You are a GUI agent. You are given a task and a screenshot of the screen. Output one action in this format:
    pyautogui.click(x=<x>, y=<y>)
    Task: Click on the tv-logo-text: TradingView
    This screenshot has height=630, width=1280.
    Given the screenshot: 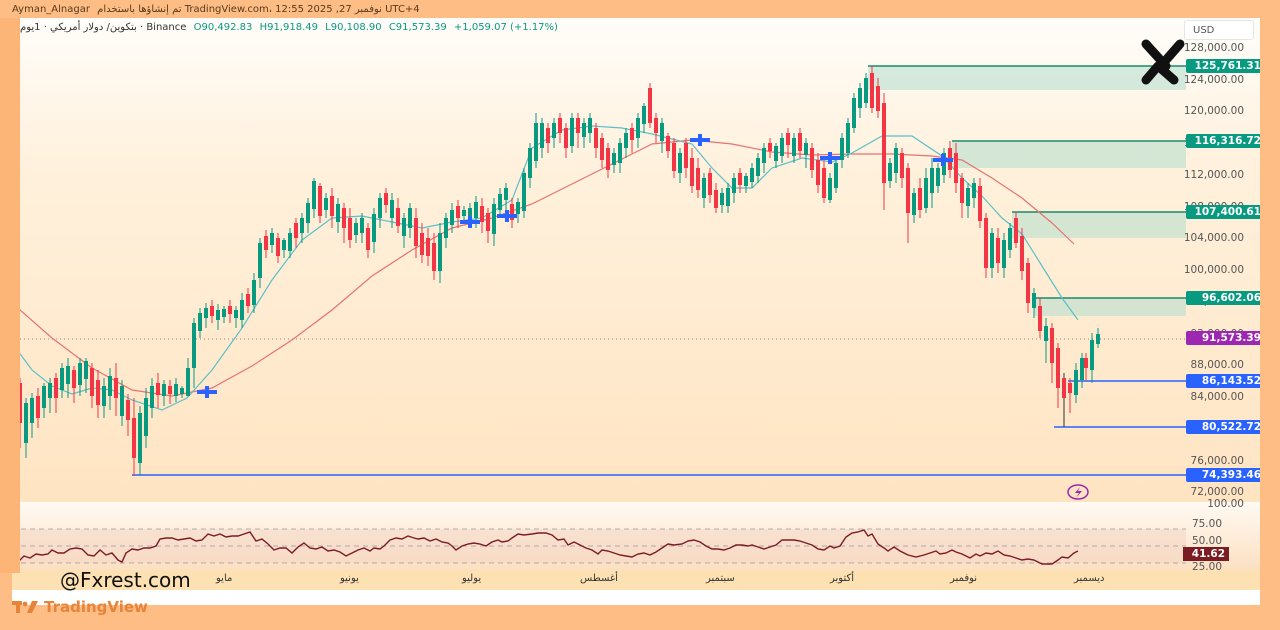 What is the action you would take?
    pyautogui.click(x=96, y=607)
    